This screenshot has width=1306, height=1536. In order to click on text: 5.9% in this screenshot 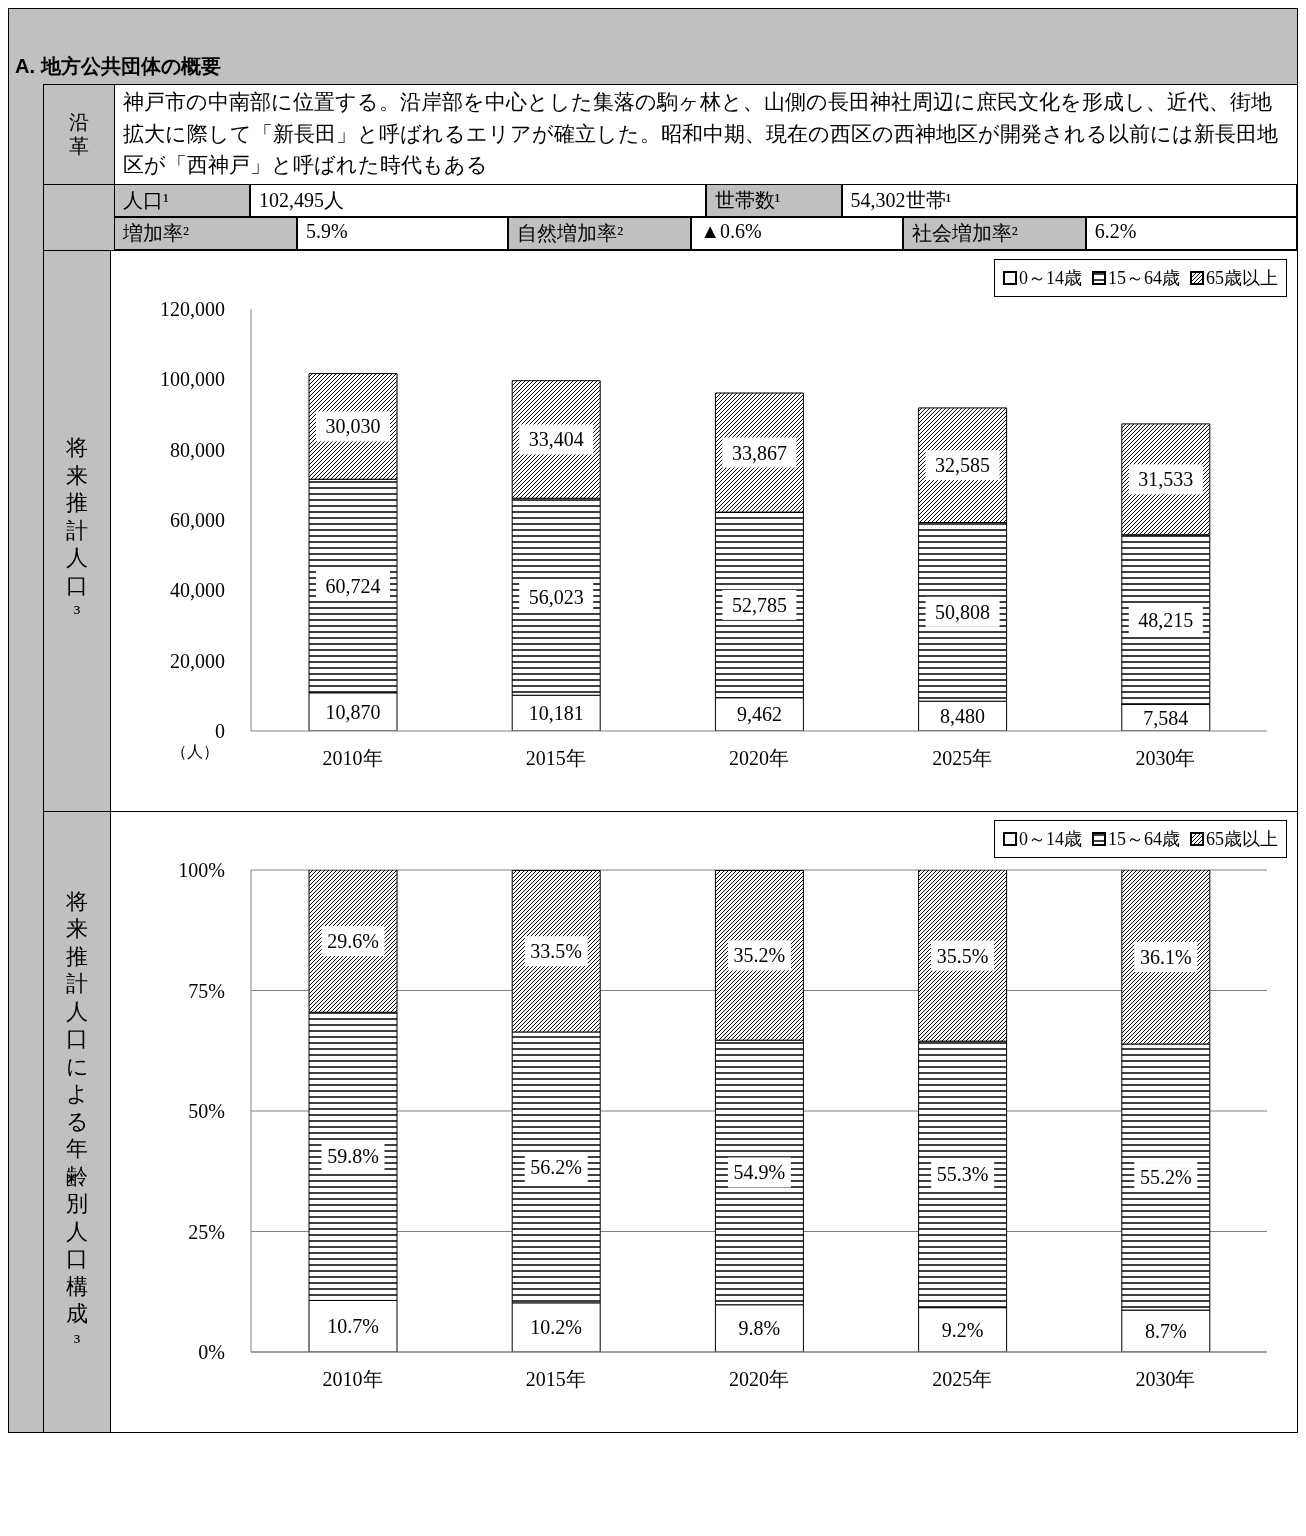, I will do `click(403, 233)`.